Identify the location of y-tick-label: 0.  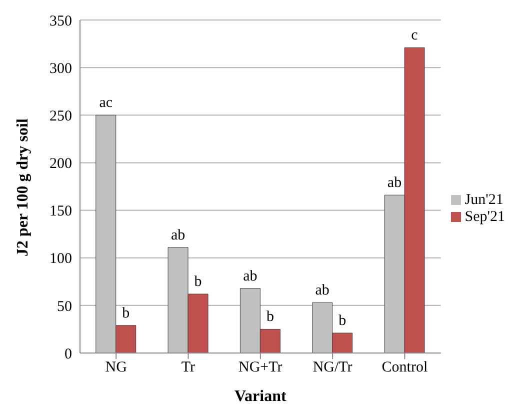
(68, 354).